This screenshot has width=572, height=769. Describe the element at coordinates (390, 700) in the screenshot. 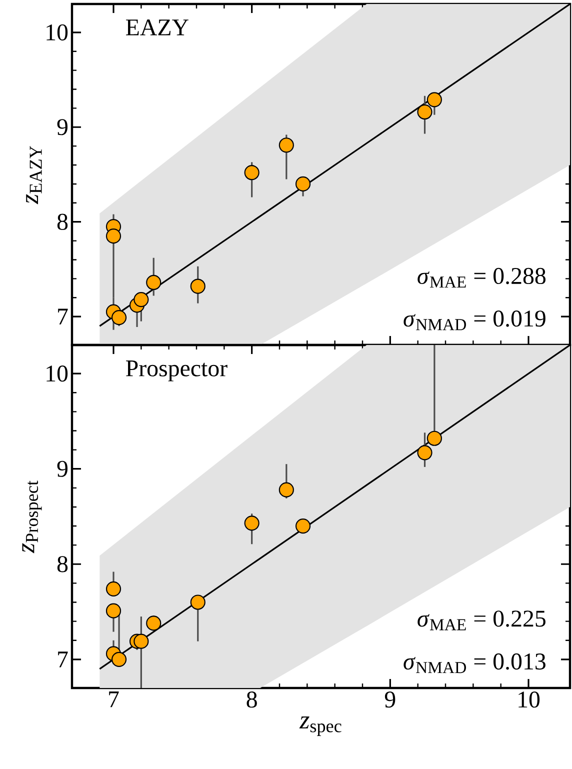

I see `x-tick-label: 9` at that location.